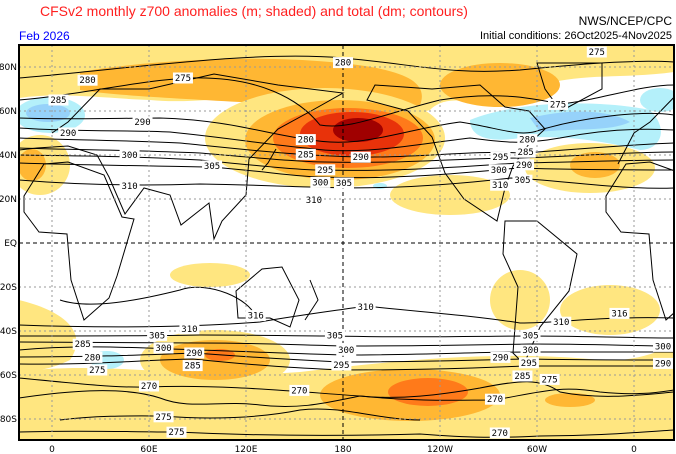 This screenshot has height=454, width=676. I want to click on lon-tick-label: 120E, so click(246, 449).